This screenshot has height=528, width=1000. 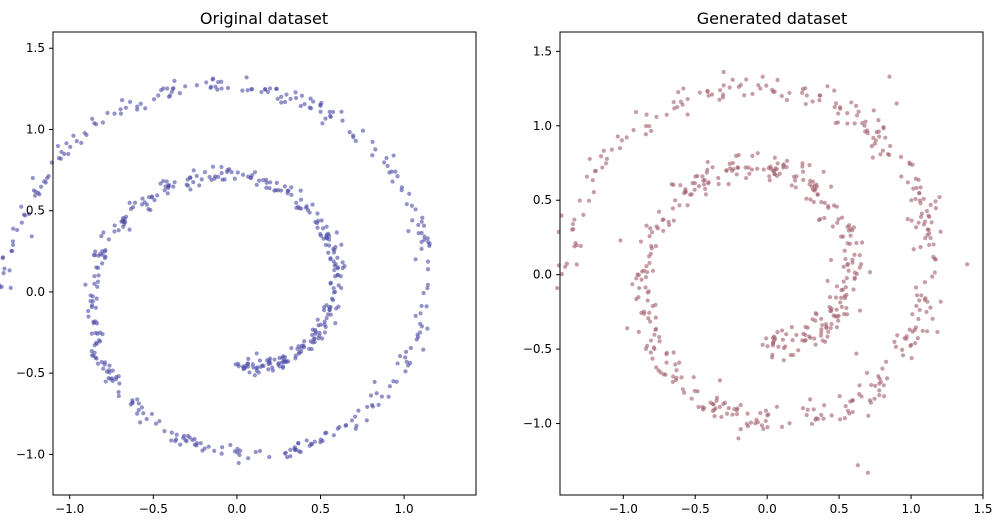 I want to click on x-axis-ticks-original: −1.0 −0.5 0.0 0.5 1.0, so click(x=234, y=505).